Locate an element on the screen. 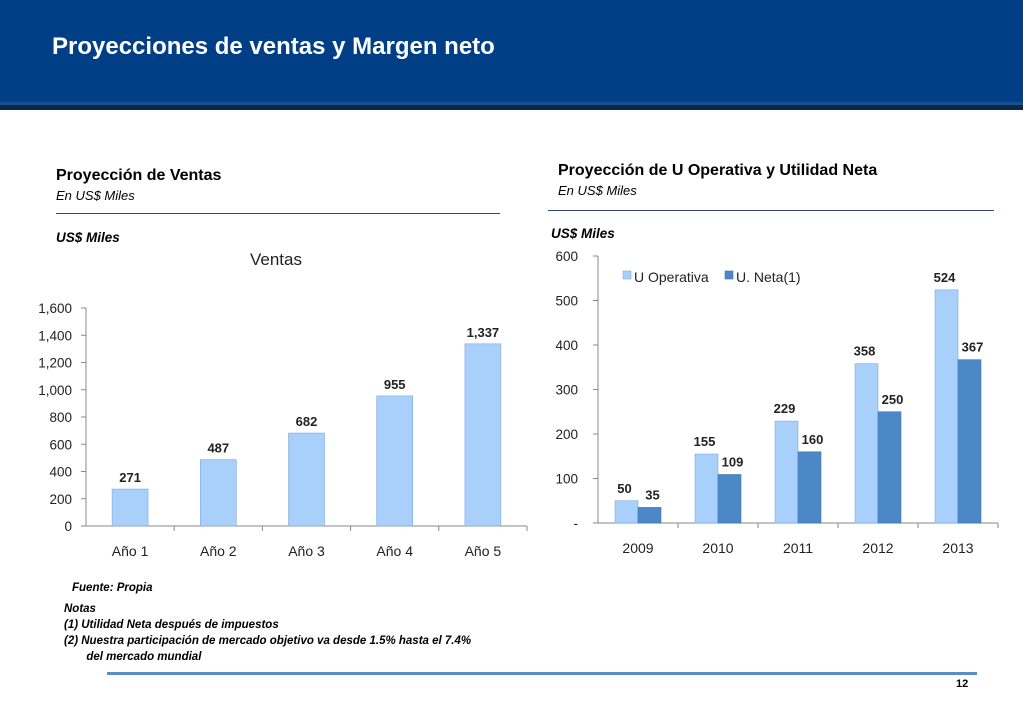 The image size is (1023, 708). y-tick-label: 300 is located at coordinates (566, 390).